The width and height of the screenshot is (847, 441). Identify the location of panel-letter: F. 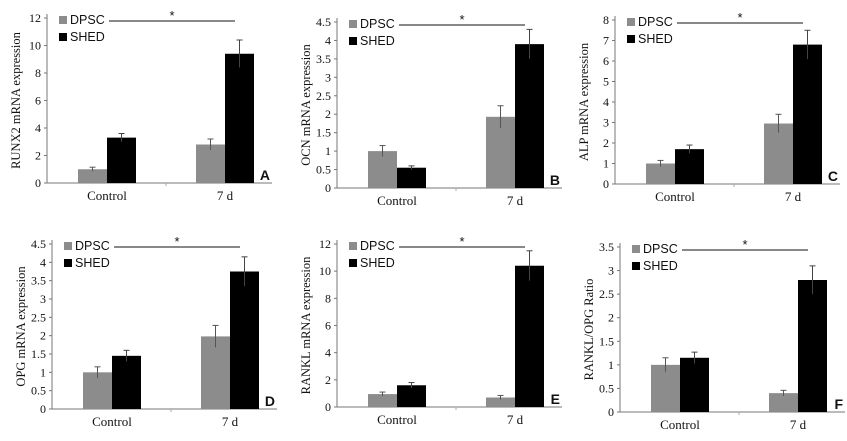
(838, 404).